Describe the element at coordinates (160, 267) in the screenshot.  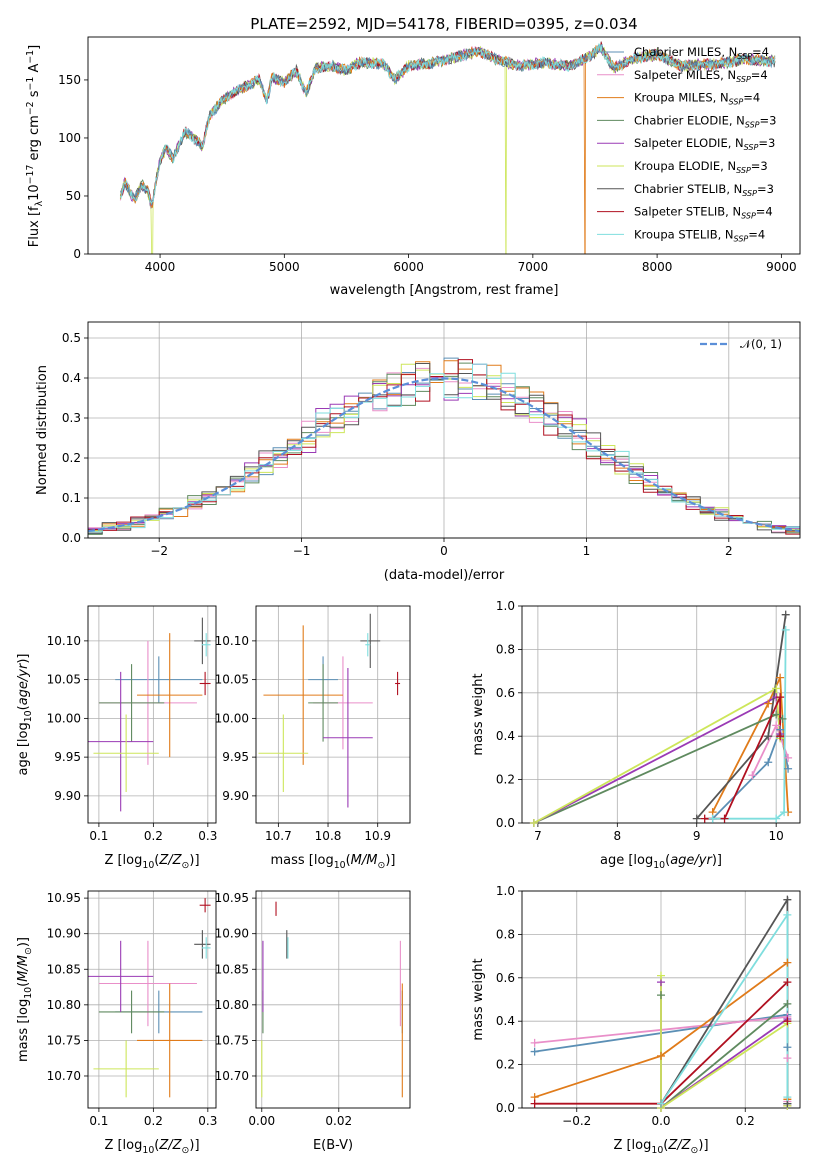
I see `x-tick-label: 4000` at that location.